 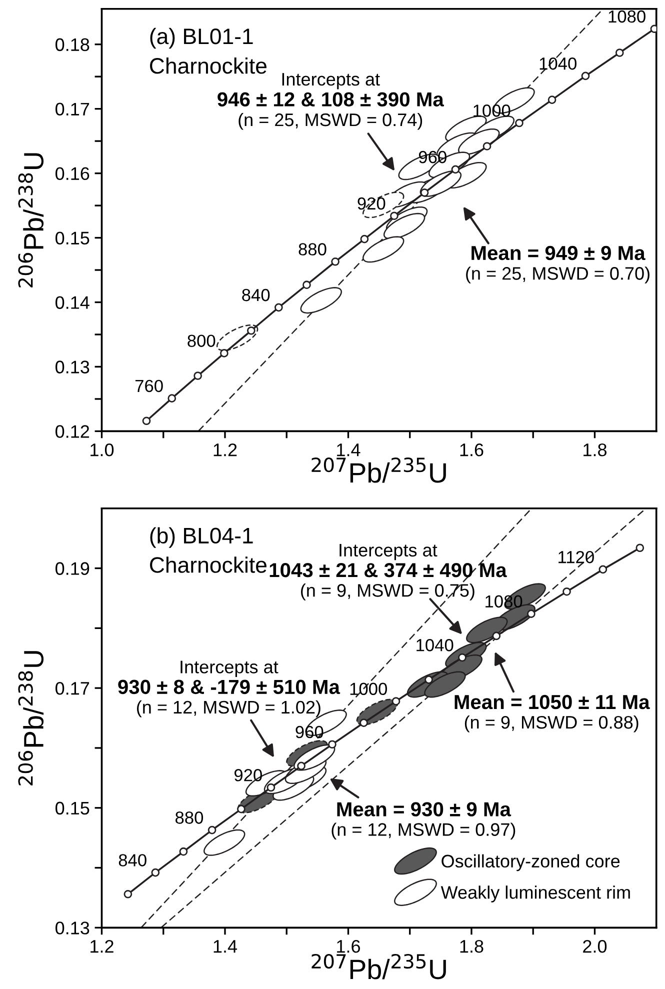 What do you see at coordinates (73, 45) in the screenshot?
I see `y-tick-label: 0.18` at bounding box center [73, 45].